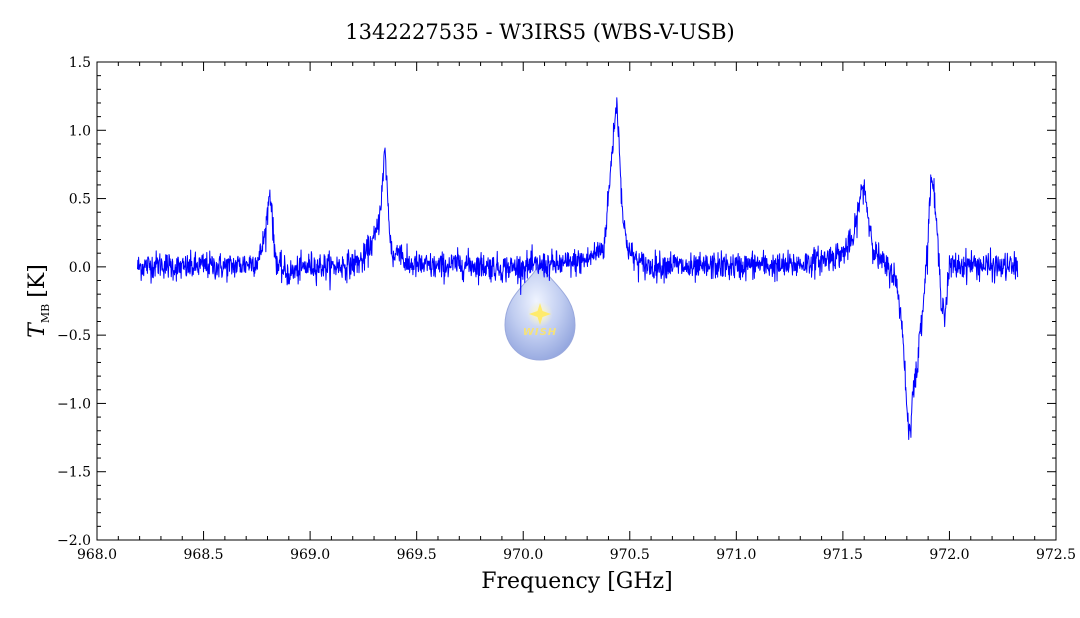 The image size is (1080, 618). What do you see at coordinates (37, 329) in the screenshot?
I see `y-axis-label-main: T` at bounding box center [37, 329].